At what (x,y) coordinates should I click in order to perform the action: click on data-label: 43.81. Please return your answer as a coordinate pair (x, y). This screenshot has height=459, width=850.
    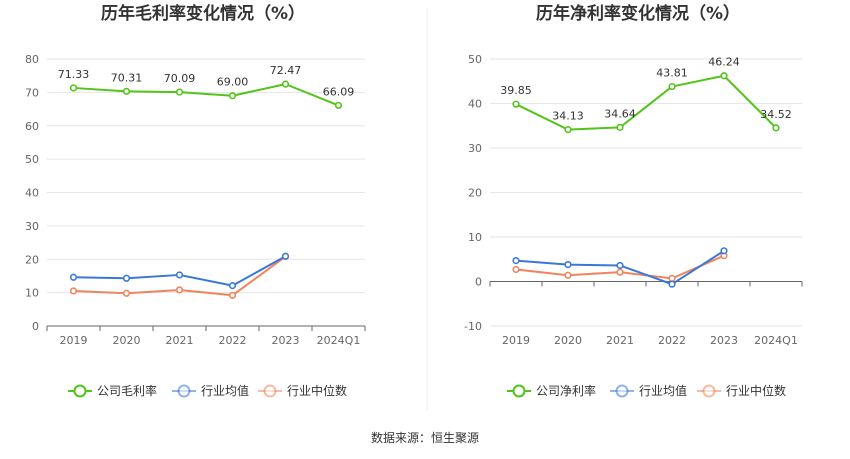
    Looking at the image, I should click on (672, 73).